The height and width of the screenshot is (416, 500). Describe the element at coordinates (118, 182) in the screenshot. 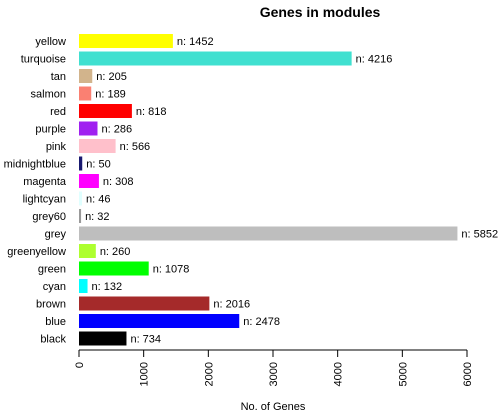

I see `data-label-magenta: n: 308` at that location.